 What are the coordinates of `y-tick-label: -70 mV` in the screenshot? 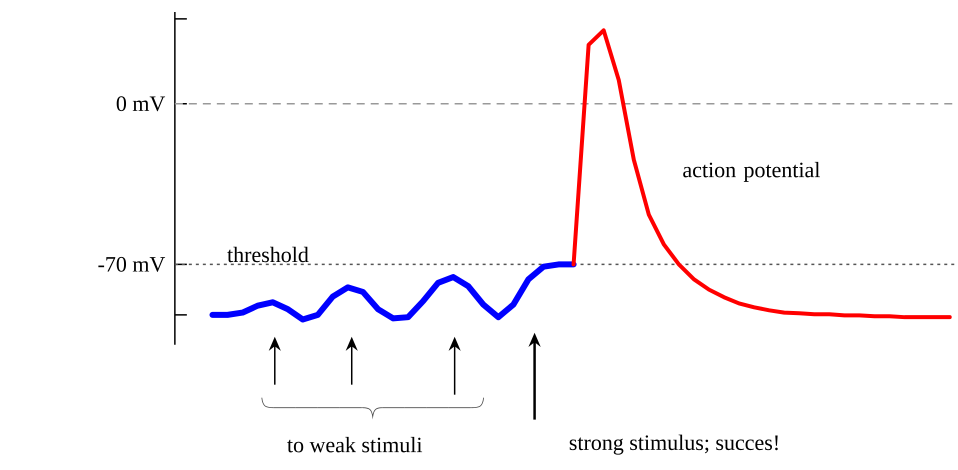 It's located at (132, 264).